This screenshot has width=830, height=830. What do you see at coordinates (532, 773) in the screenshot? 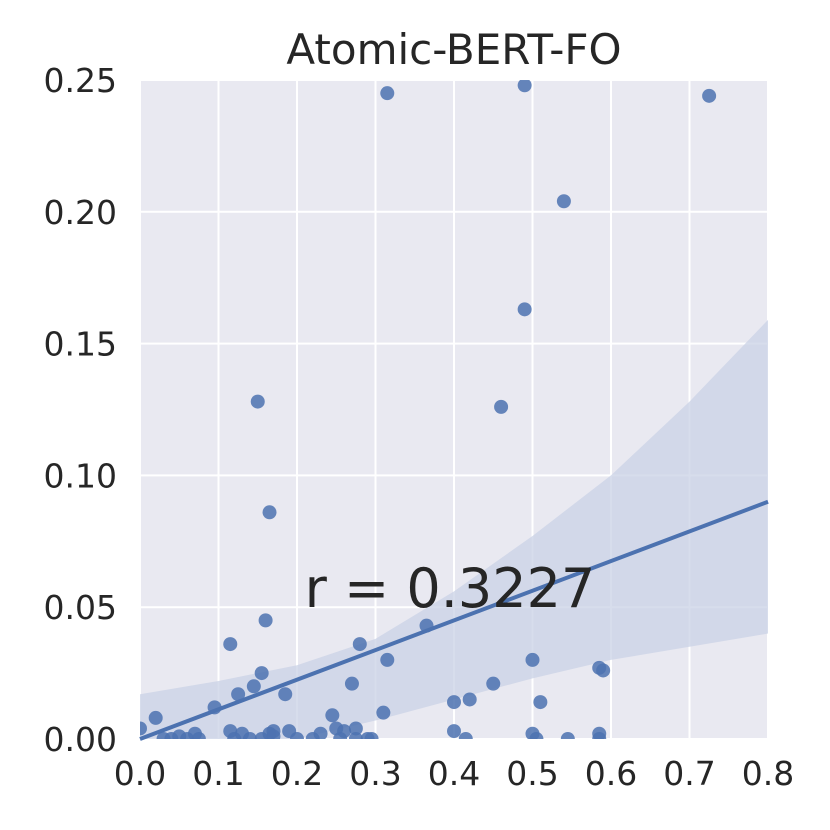
I see `x-tick-label: 0.5` at bounding box center [532, 773].